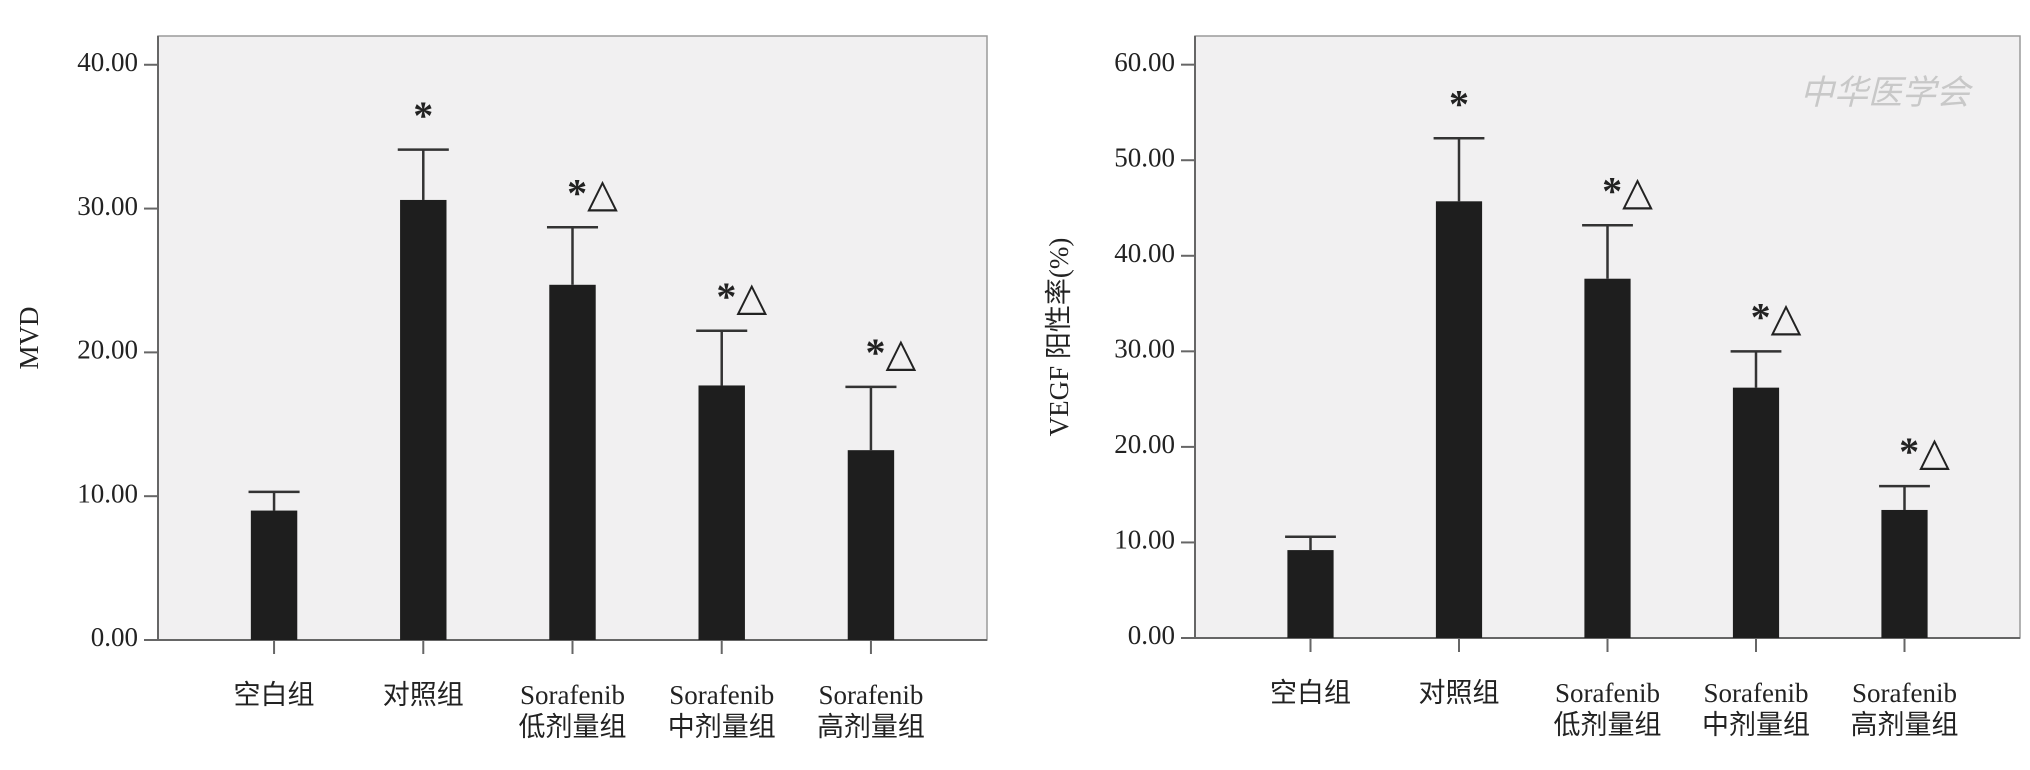 The image size is (2030, 770). What do you see at coordinates (1887, 93) in the screenshot?
I see `watermark: 中华医学会` at bounding box center [1887, 93].